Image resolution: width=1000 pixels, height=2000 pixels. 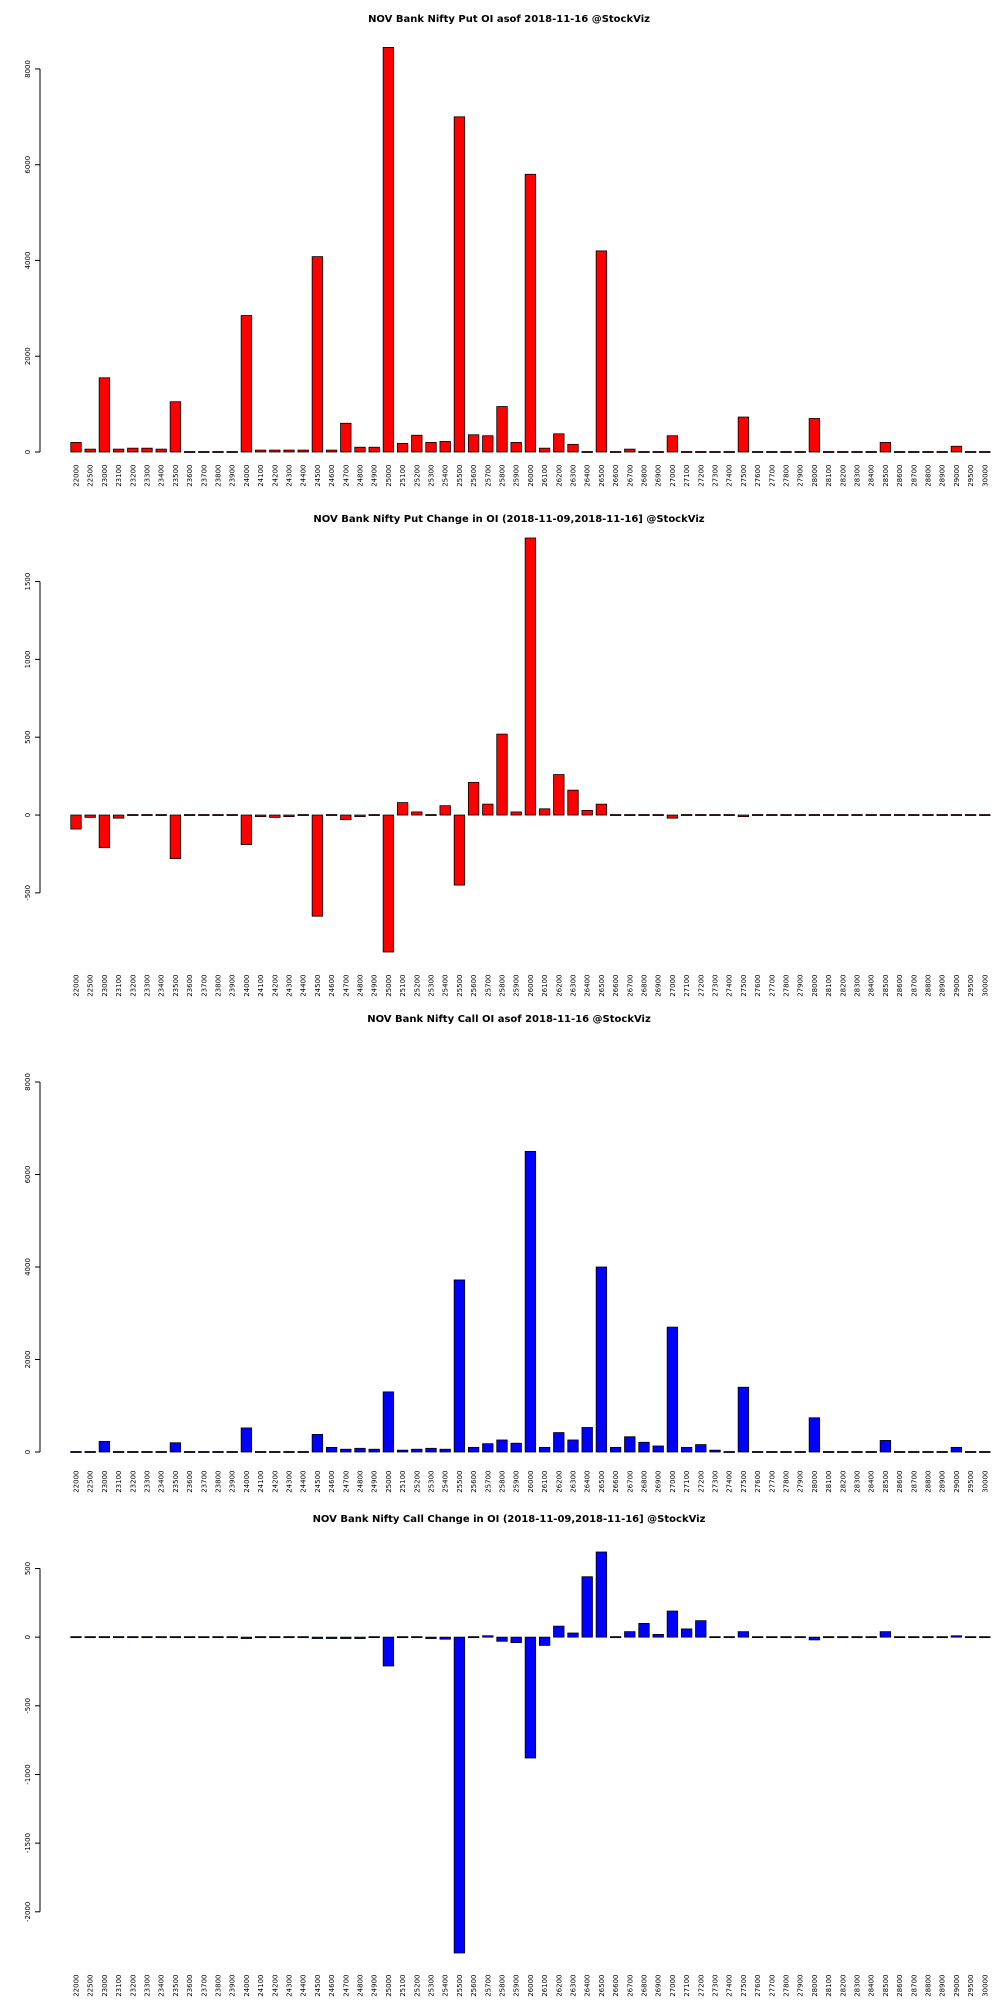 What do you see at coordinates (758, 1986) in the screenshot?
I see `x-tick-label: 27600` at bounding box center [758, 1986].